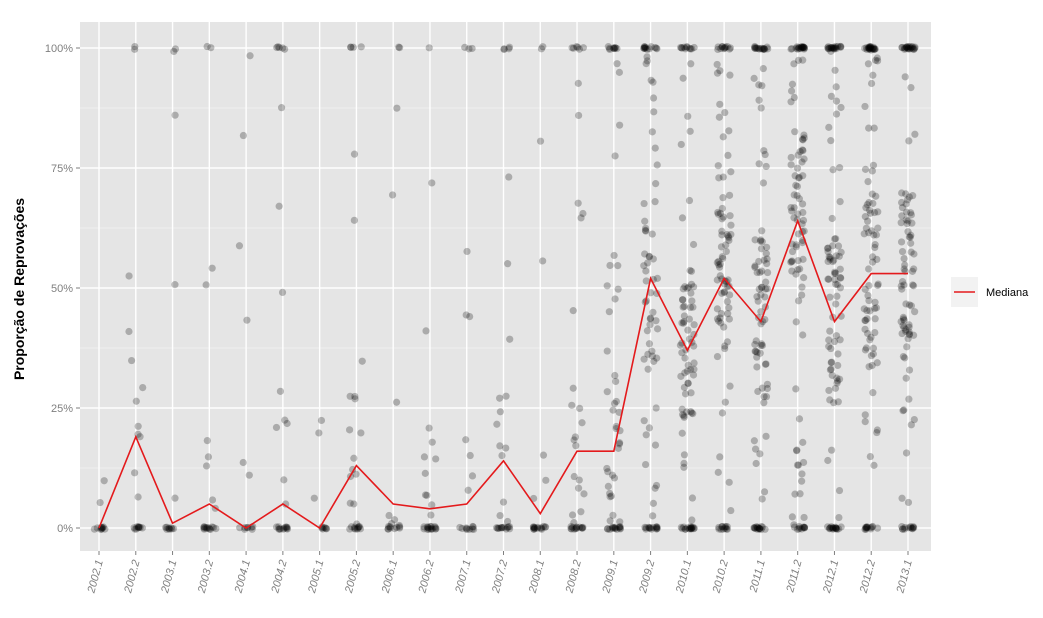 The image size is (1043, 618). I want to click on x-tick-label: 2012.2, so click(868, 577).